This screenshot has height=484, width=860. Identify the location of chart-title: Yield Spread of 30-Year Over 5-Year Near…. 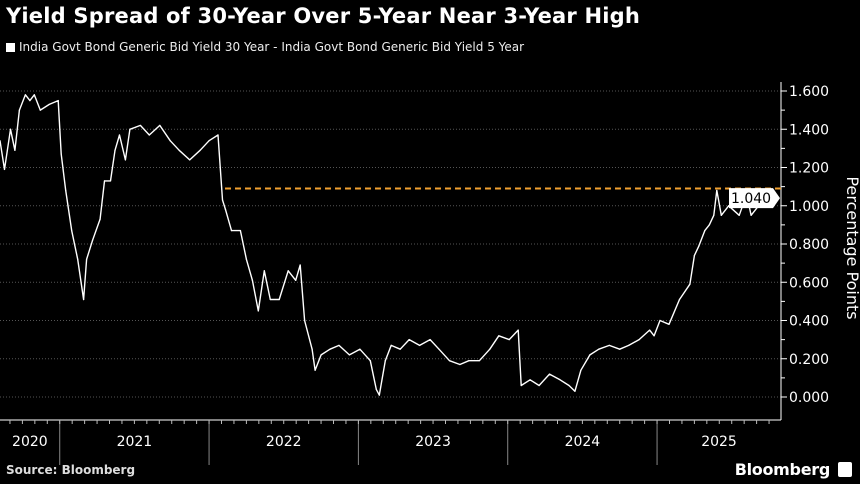
(323, 16).